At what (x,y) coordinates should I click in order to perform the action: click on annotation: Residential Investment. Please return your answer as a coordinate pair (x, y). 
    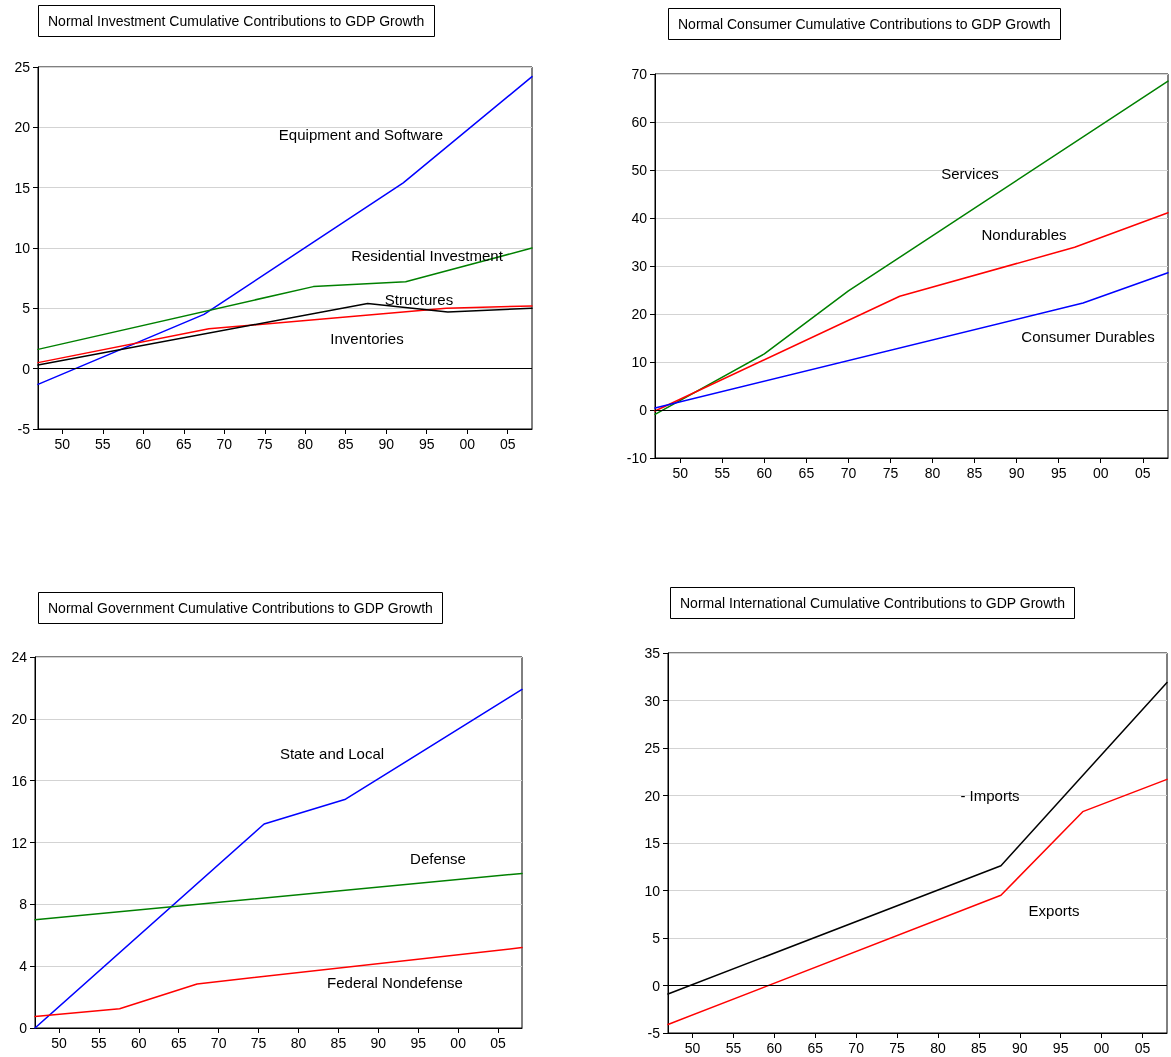
    Looking at the image, I should click on (427, 255).